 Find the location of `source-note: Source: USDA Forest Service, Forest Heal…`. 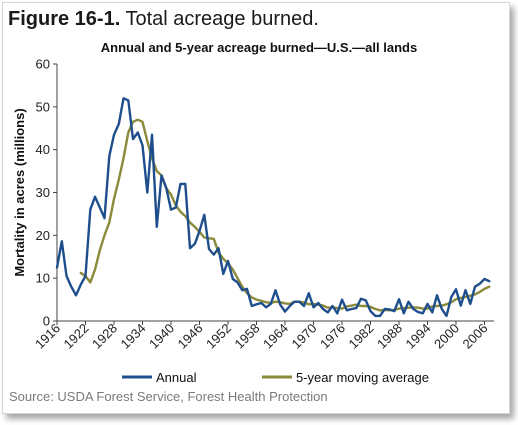

source-note: Source: USDA Forest Service, Forest Heal… is located at coordinates (168, 396).